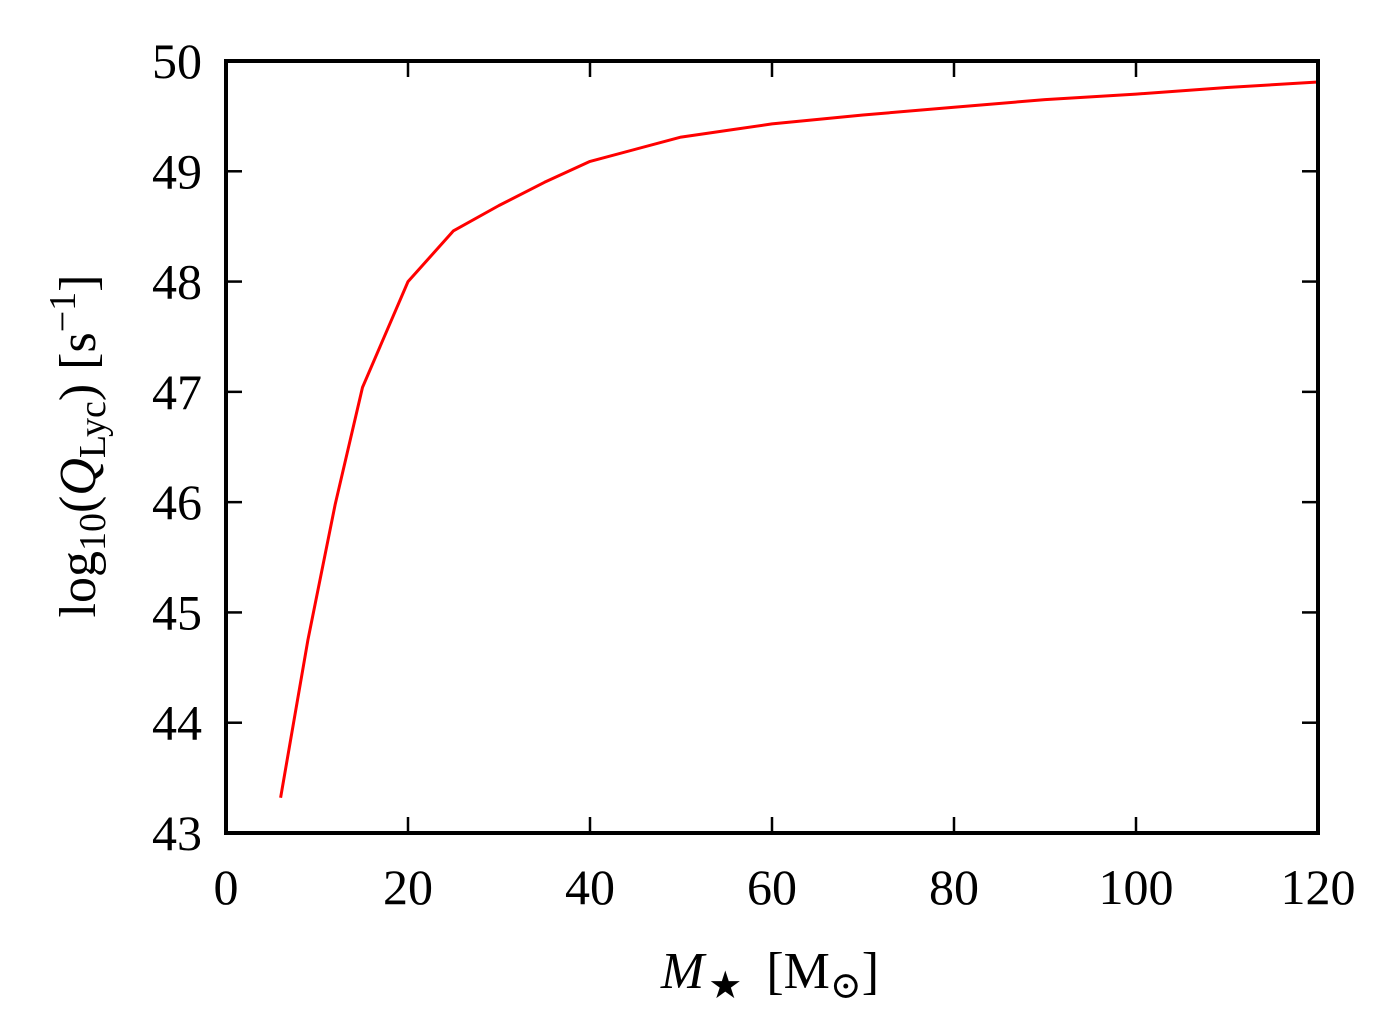  I want to click on y-tick-label: 46, so click(177, 502).